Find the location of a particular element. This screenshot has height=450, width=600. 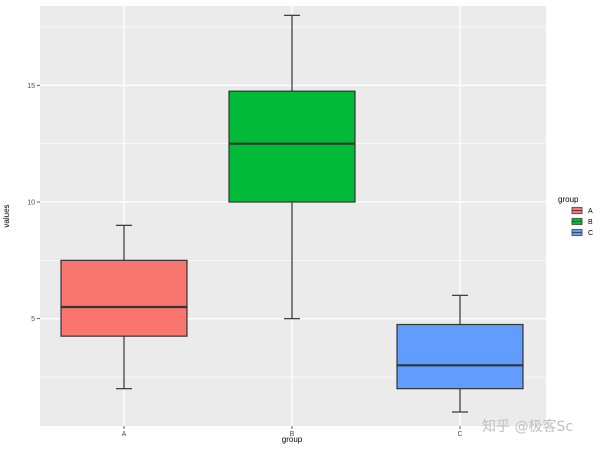

legend-label: B is located at coordinates (590, 222).